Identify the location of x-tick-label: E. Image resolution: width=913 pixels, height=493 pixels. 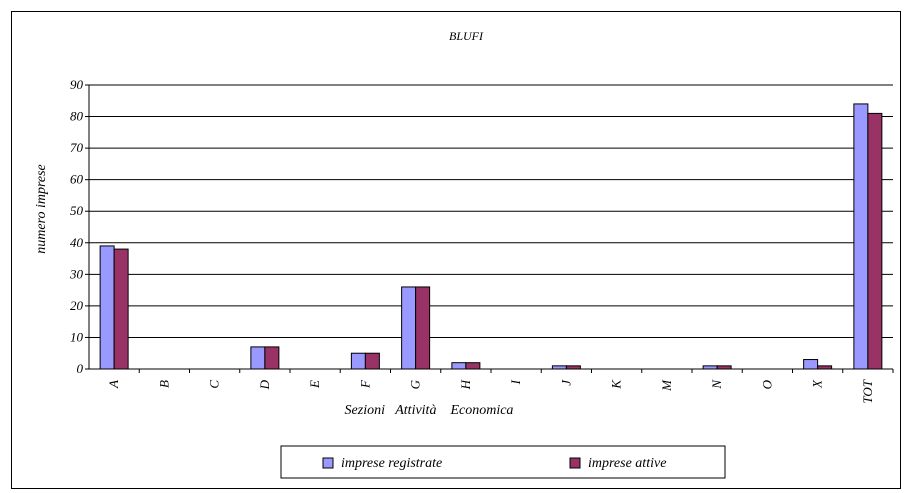
(314, 384).